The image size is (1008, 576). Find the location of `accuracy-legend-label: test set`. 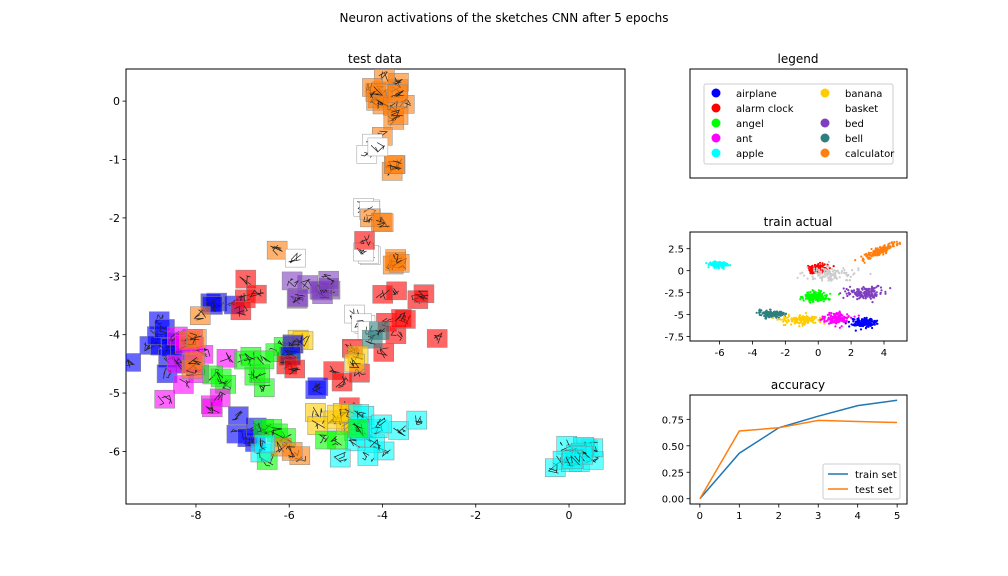

accuracy-legend-label: test set is located at coordinates (874, 490).